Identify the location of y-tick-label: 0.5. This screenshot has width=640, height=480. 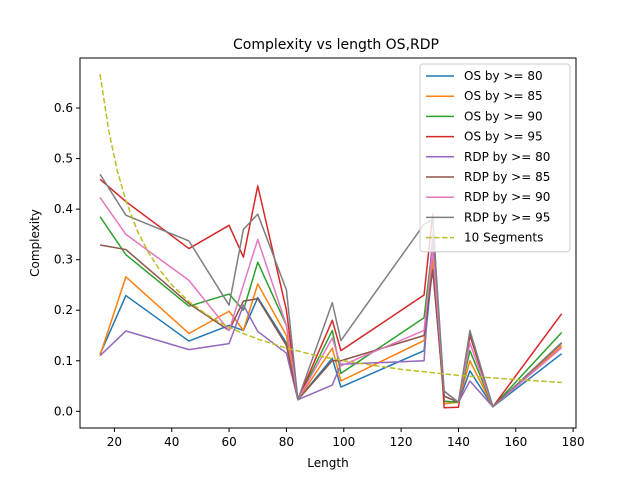
(63, 159).